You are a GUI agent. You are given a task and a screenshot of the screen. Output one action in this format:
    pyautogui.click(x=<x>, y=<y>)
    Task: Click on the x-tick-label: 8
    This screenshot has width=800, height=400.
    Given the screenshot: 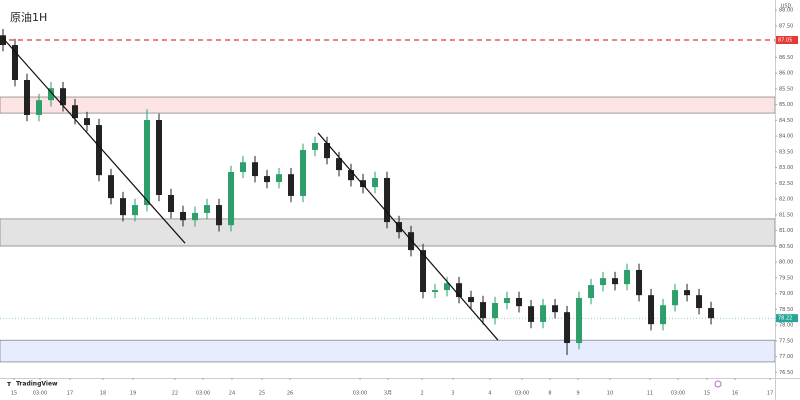 What is the action you would take?
    pyautogui.click(x=549, y=394)
    